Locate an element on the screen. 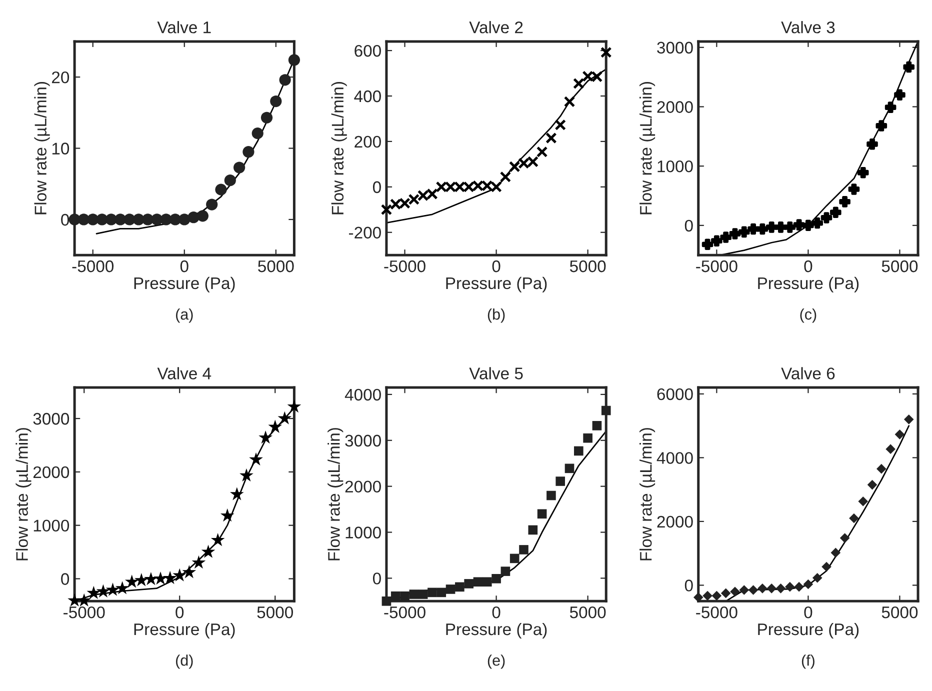  line-series is located at coordinates (496, 146).